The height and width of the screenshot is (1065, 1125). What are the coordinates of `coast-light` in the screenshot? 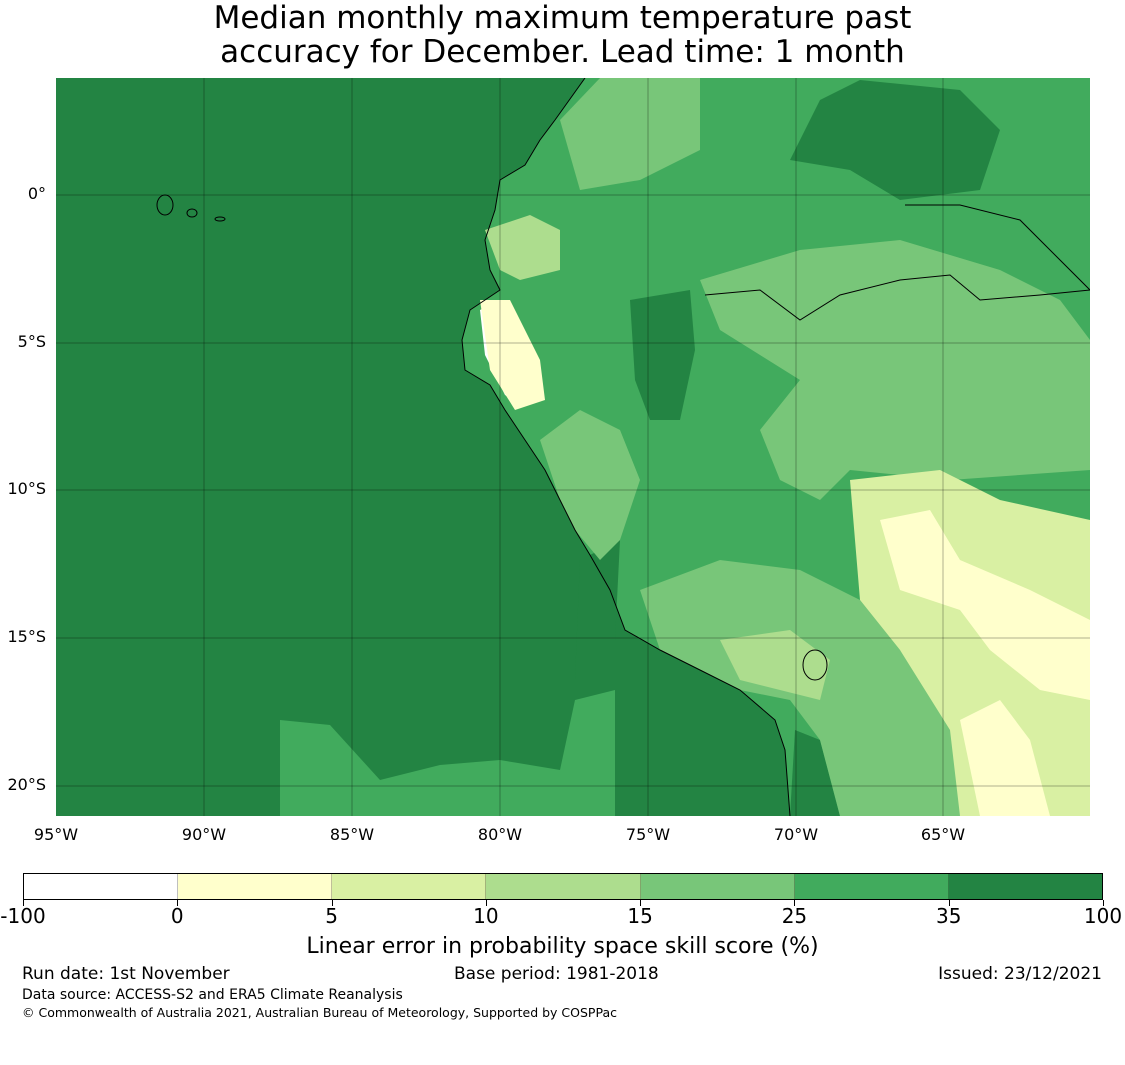 It's located at (590, 485).